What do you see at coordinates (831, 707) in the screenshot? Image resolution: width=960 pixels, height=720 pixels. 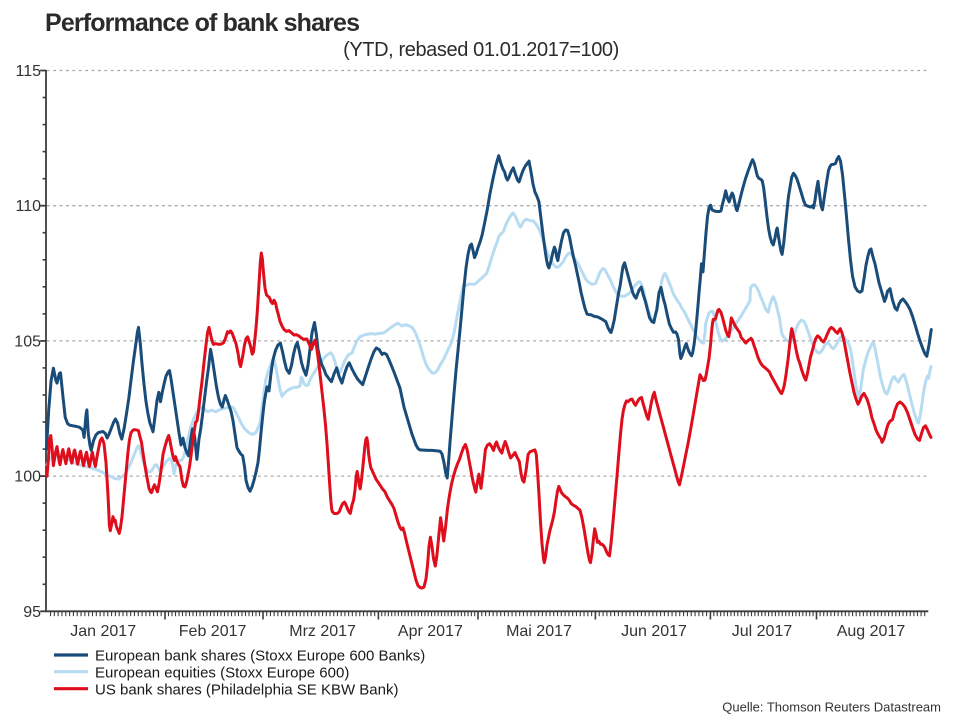 I see `svg-text:Quelle: Thomson Reuters Datast: Quelle: Thomson Reuters Datastream` at bounding box center [831, 707].